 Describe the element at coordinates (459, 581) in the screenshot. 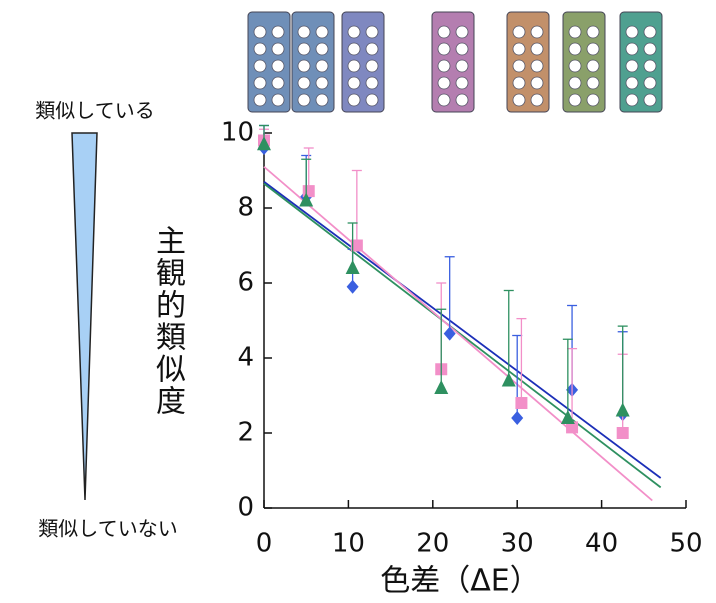

I see `x-axis-label: 色差（ΔE）` at that location.